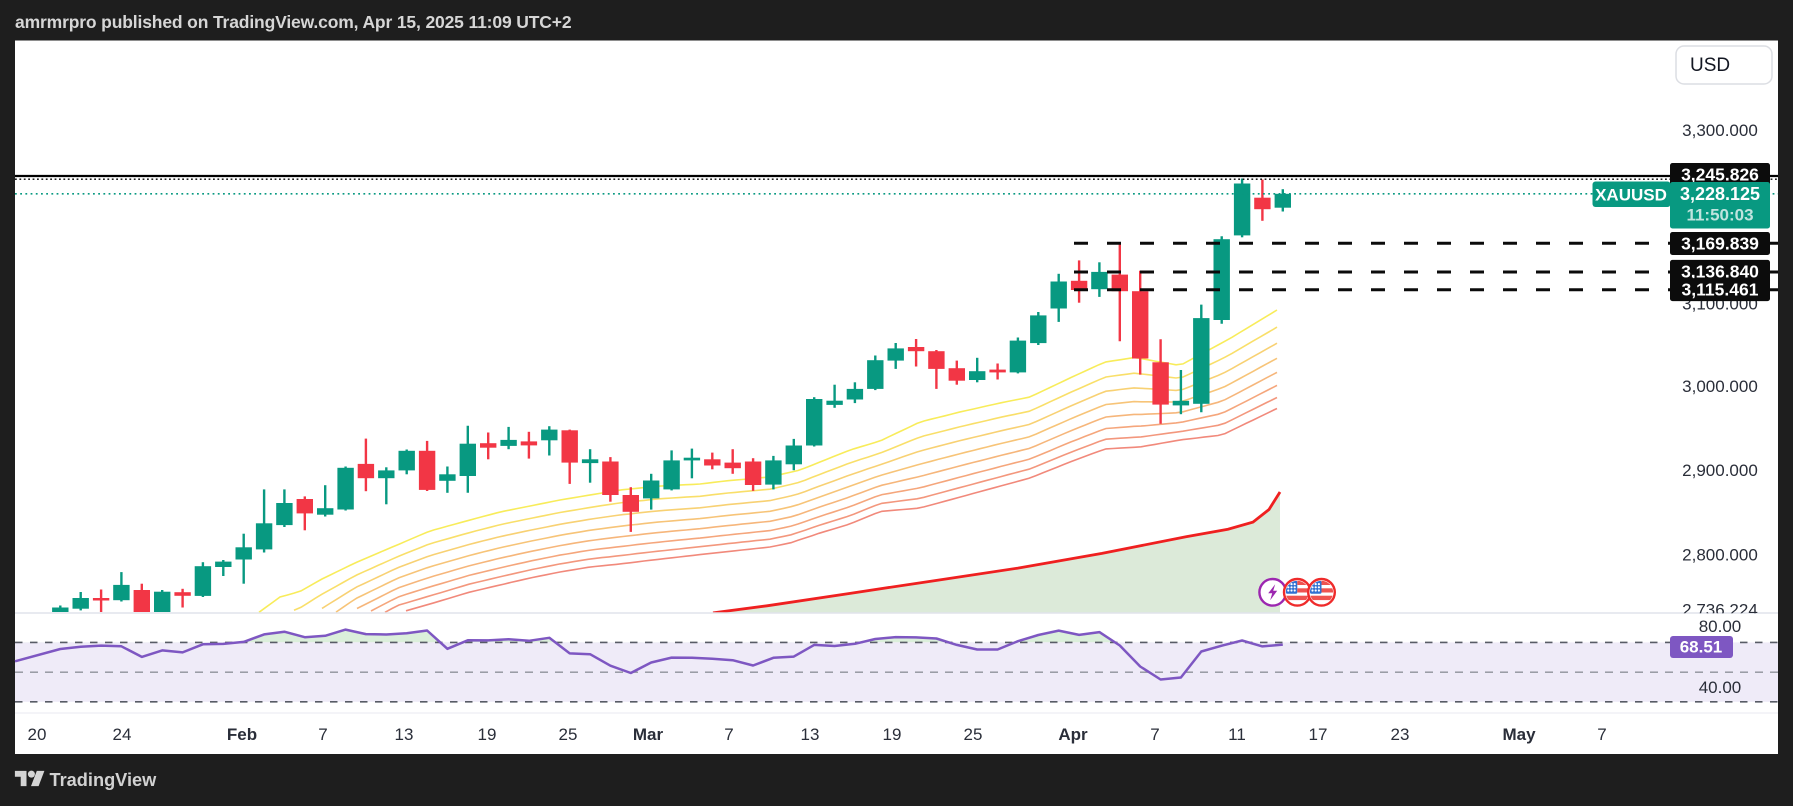 This screenshot has width=1793, height=806. What do you see at coordinates (1400, 734) in the screenshot?
I see `svg-text: 23` at bounding box center [1400, 734].